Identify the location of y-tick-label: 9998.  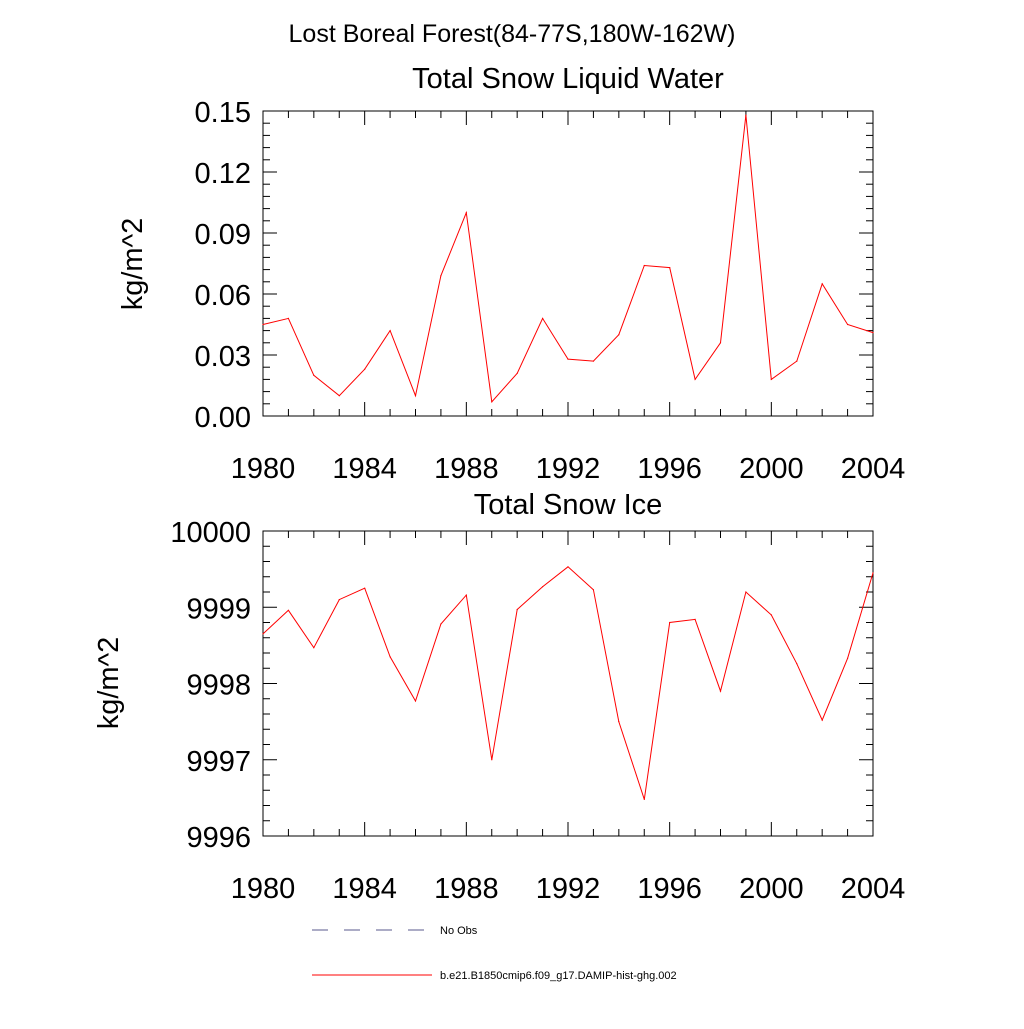
(218, 686).